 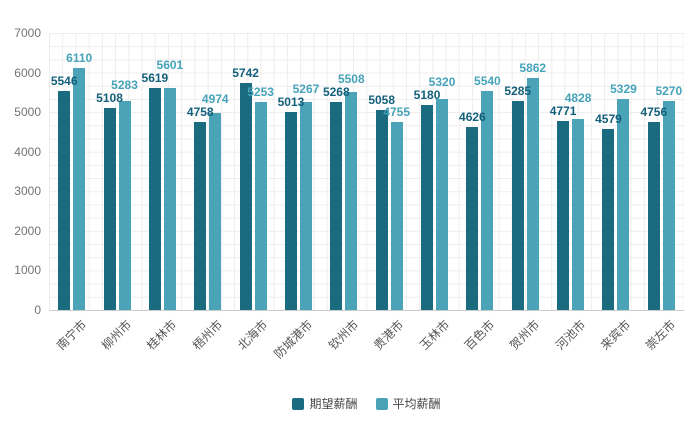 What do you see at coordinates (343, 335) in the screenshot?
I see `x-axis-category-label: 钦州市` at bounding box center [343, 335].